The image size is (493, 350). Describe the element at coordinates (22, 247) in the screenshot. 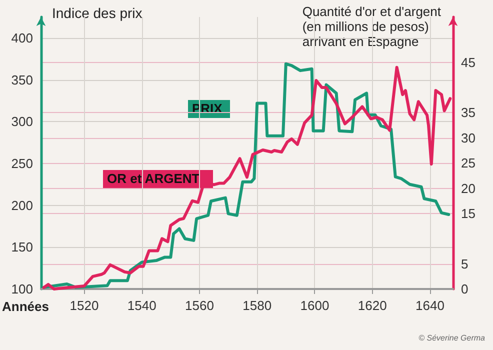

I see `y-tick-label: 150` at that location.